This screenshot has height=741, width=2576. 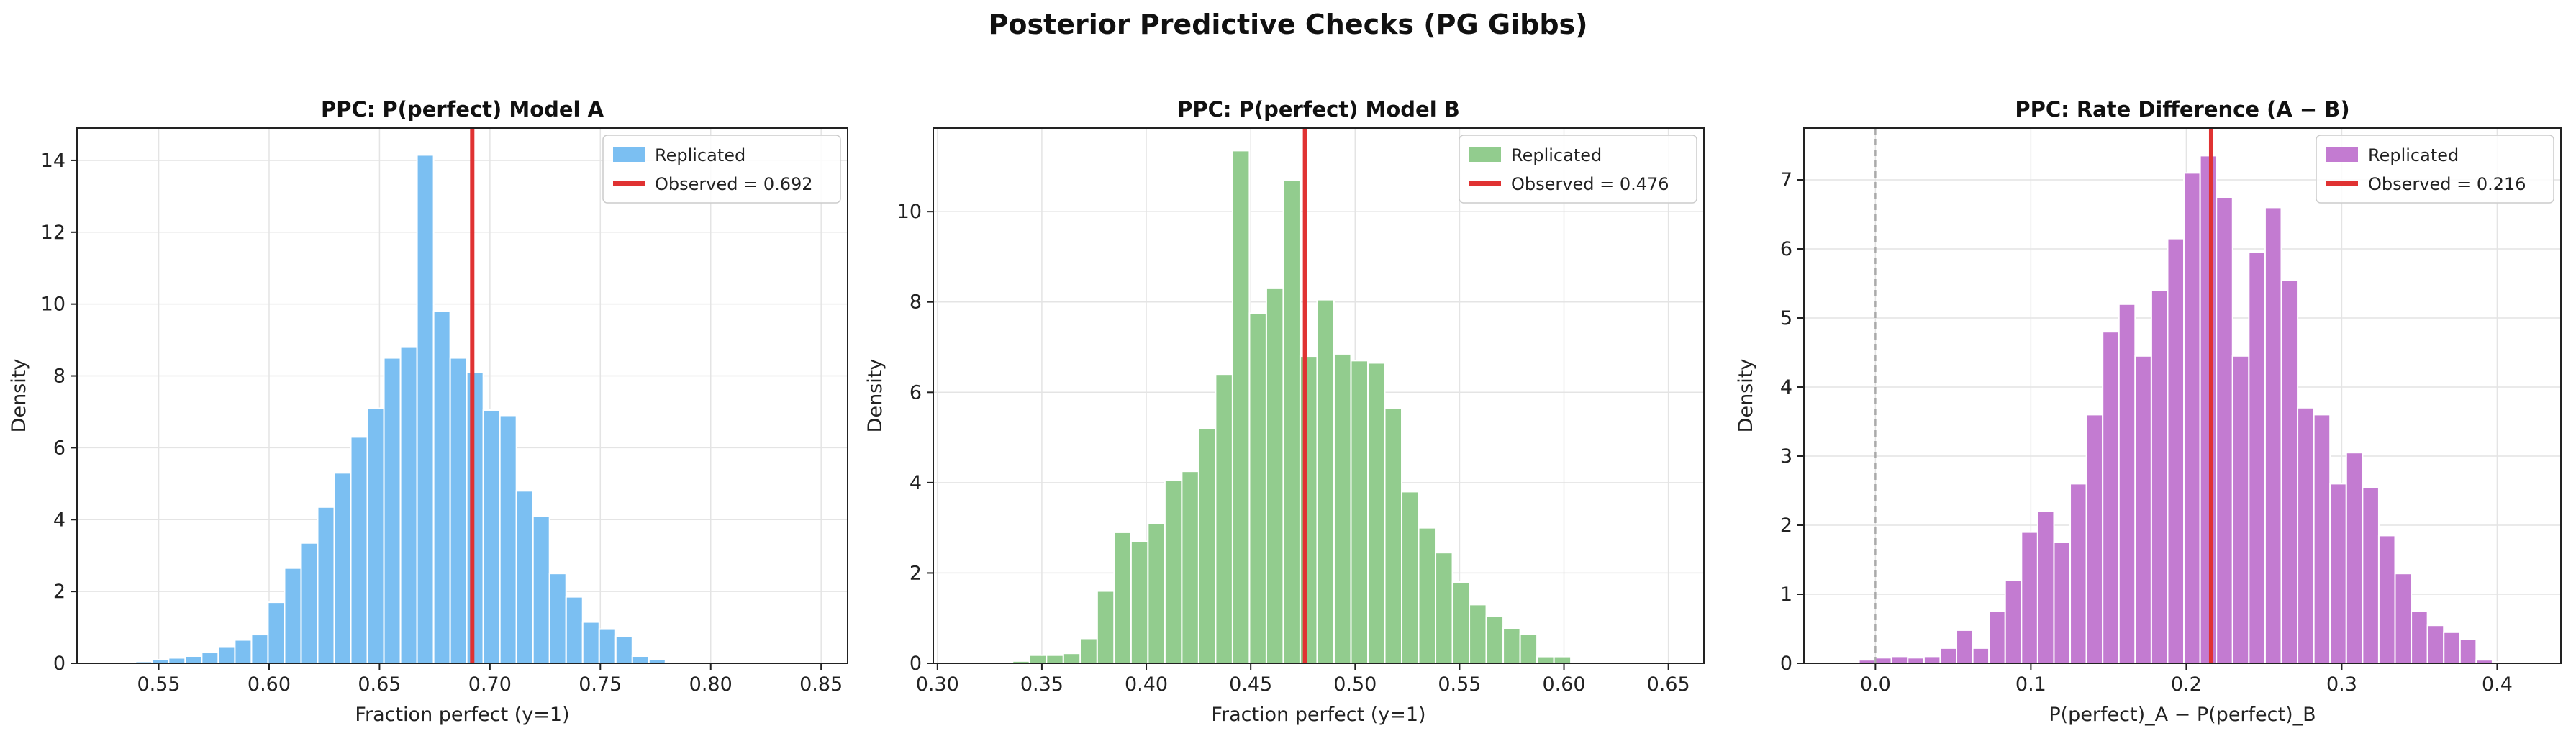 What do you see at coordinates (1146, 684) in the screenshot?
I see `x-tick-label: 0.40` at bounding box center [1146, 684].